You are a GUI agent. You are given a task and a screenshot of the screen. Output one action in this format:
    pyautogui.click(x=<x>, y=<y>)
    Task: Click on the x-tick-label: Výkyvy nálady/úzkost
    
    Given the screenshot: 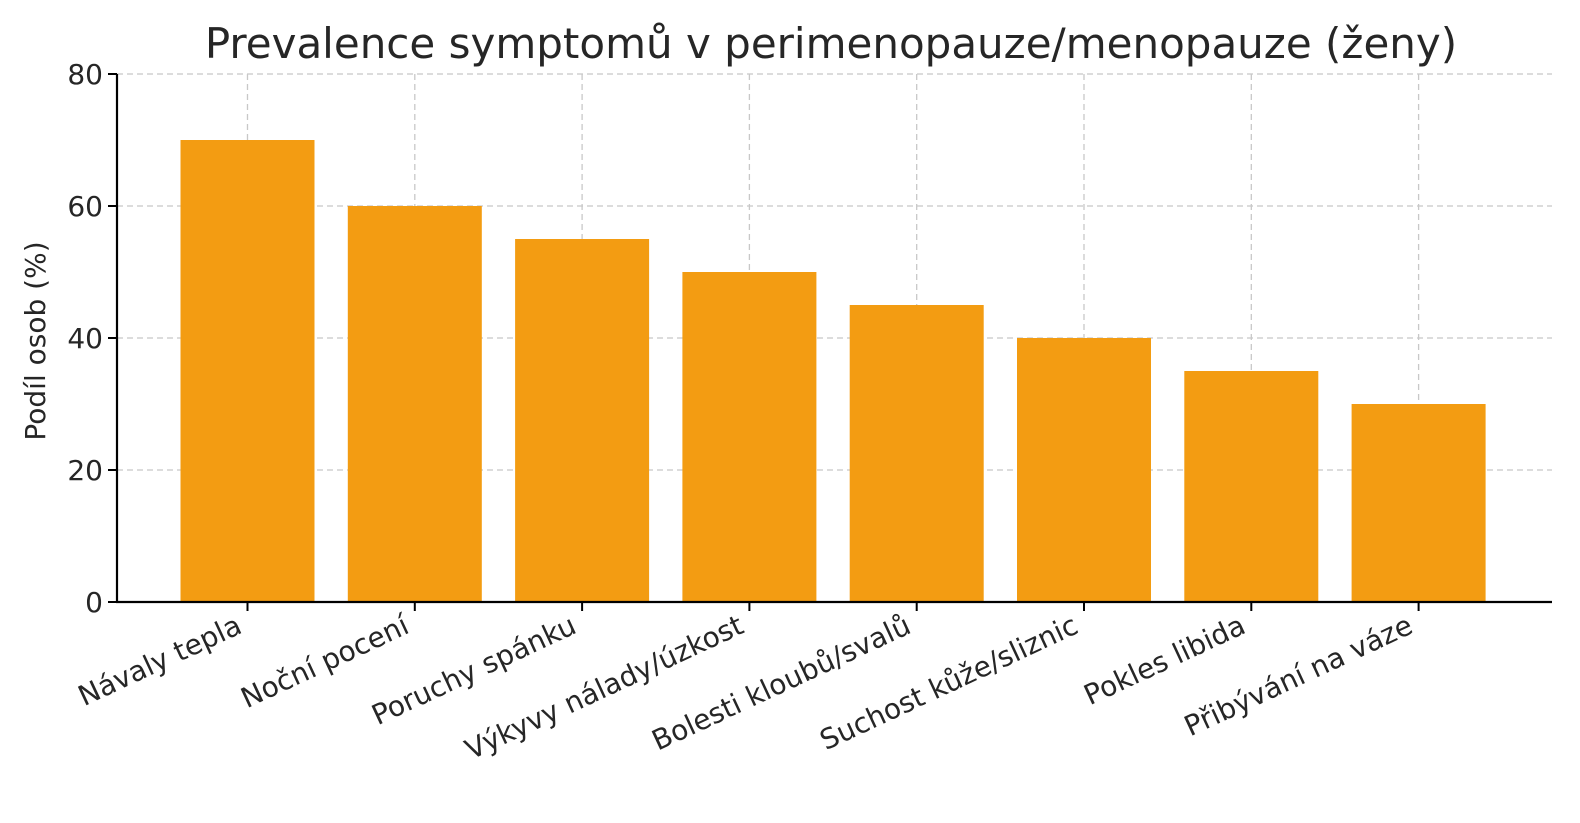 What is the action you would take?
    pyautogui.click(x=604, y=687)
    